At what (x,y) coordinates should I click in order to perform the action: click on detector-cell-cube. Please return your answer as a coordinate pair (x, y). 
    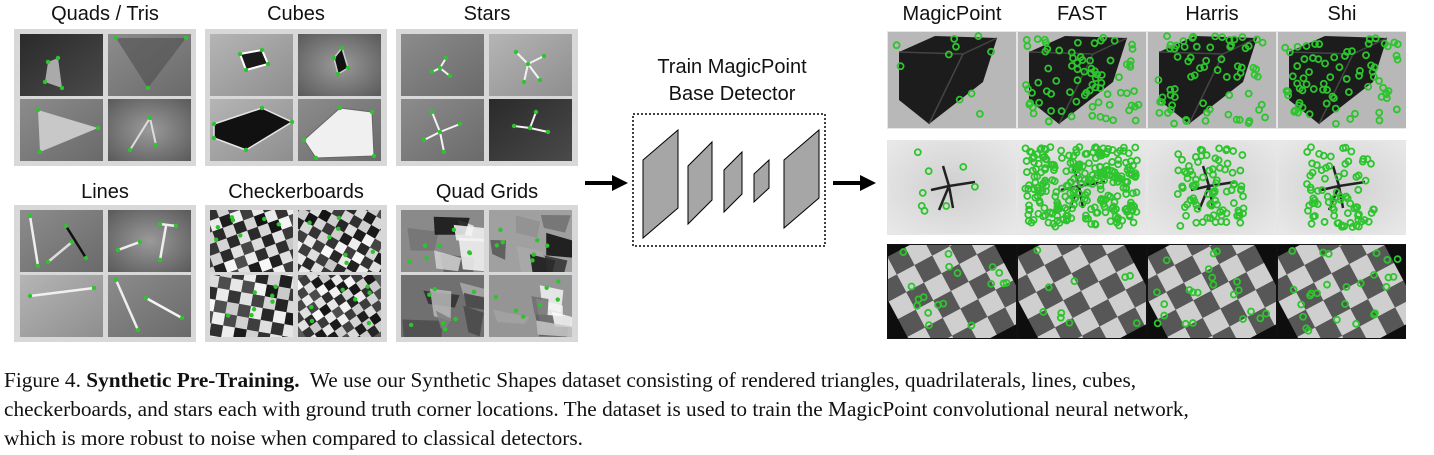
    Looking at the image, I should click on (1082, 80).